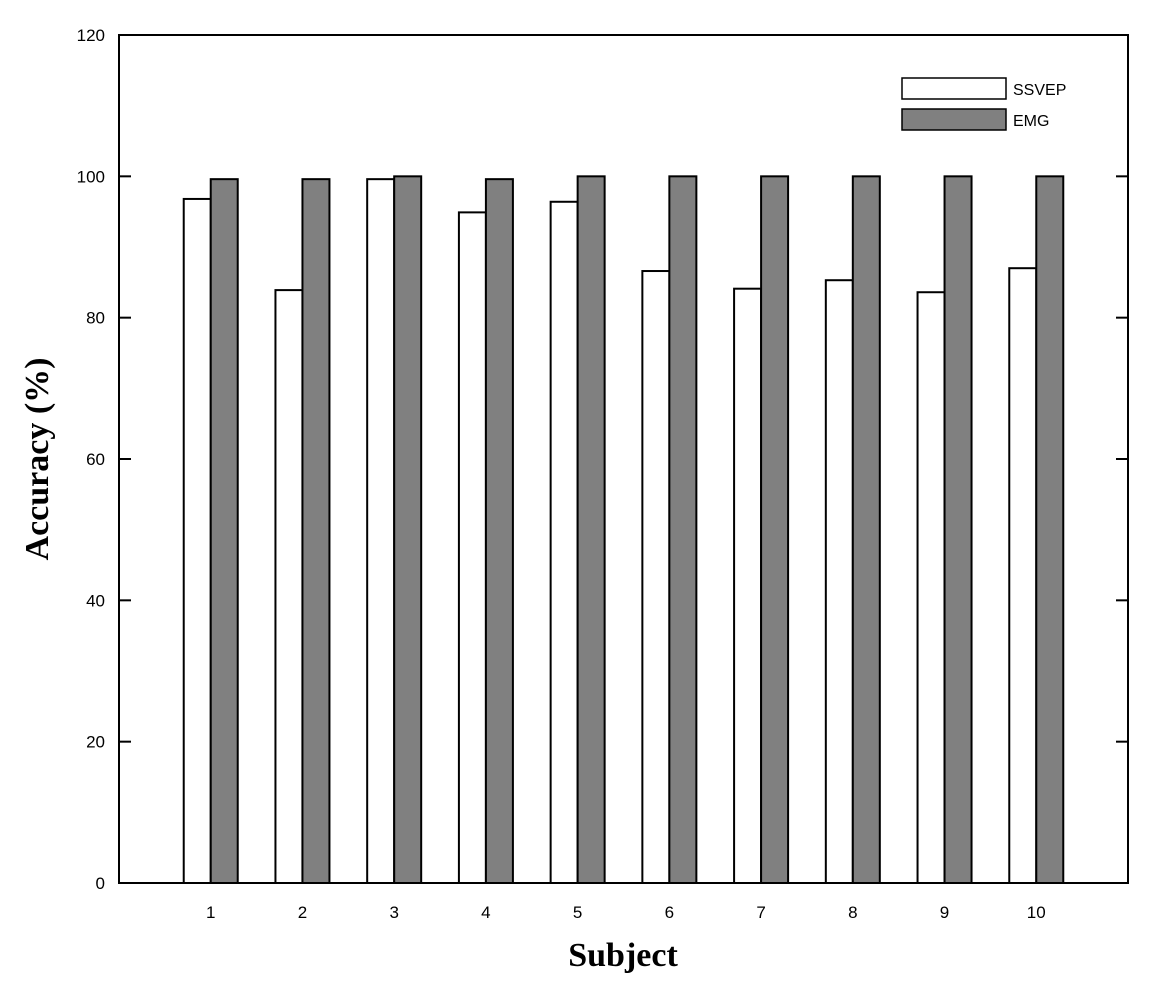  Describe the element at coordinates (485, 912) in the screenshot. I see `x-tick-label: 4` at that location.